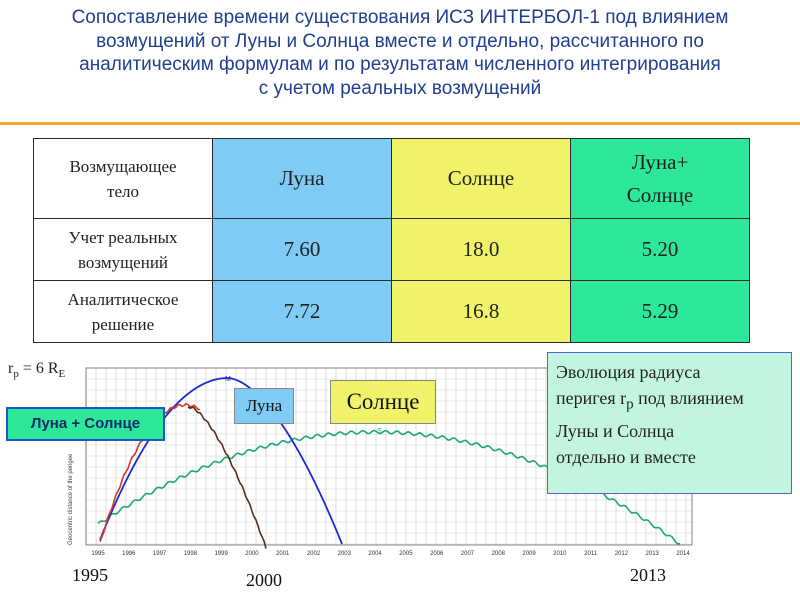 Image resolution: width=800 pixels, height=600 pixels. What do you see at coordinates (660, 194) in the screenshot?
I see `cell-line: Солнце` at bounding box center [660, 194].